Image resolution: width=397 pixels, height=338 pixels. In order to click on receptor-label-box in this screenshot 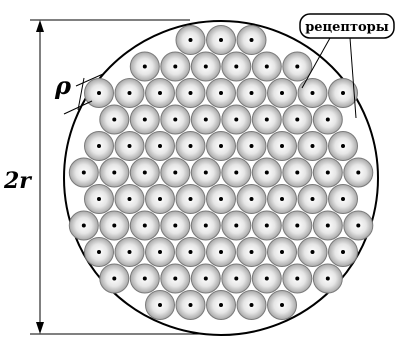, I will do `click(347, 26)`.